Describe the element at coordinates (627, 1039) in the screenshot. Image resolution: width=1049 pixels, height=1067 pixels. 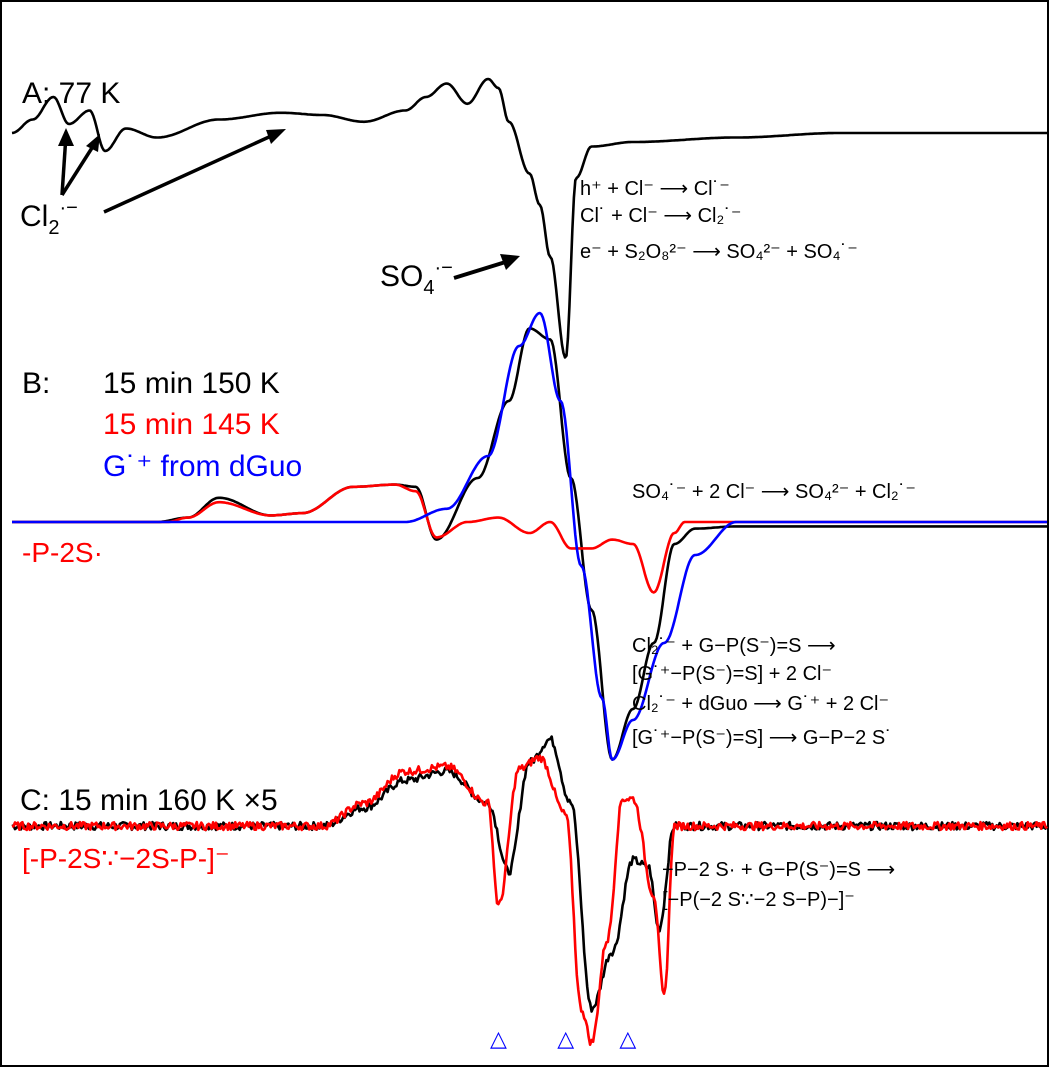
I see `peak-marker-2: △` at that location.